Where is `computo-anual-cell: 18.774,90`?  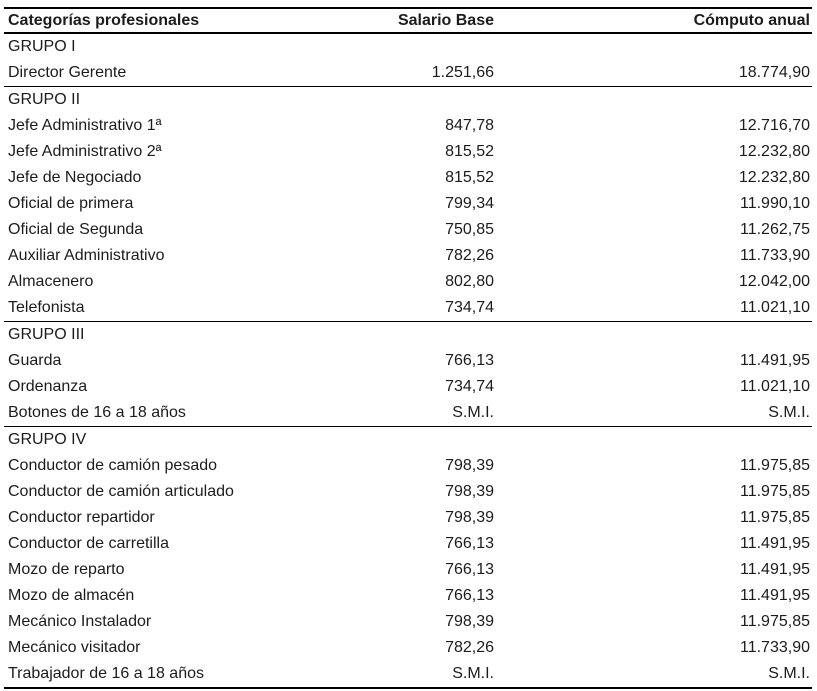 computo-anual-cell: 18.774,90 is located at coordinates (654, 73).